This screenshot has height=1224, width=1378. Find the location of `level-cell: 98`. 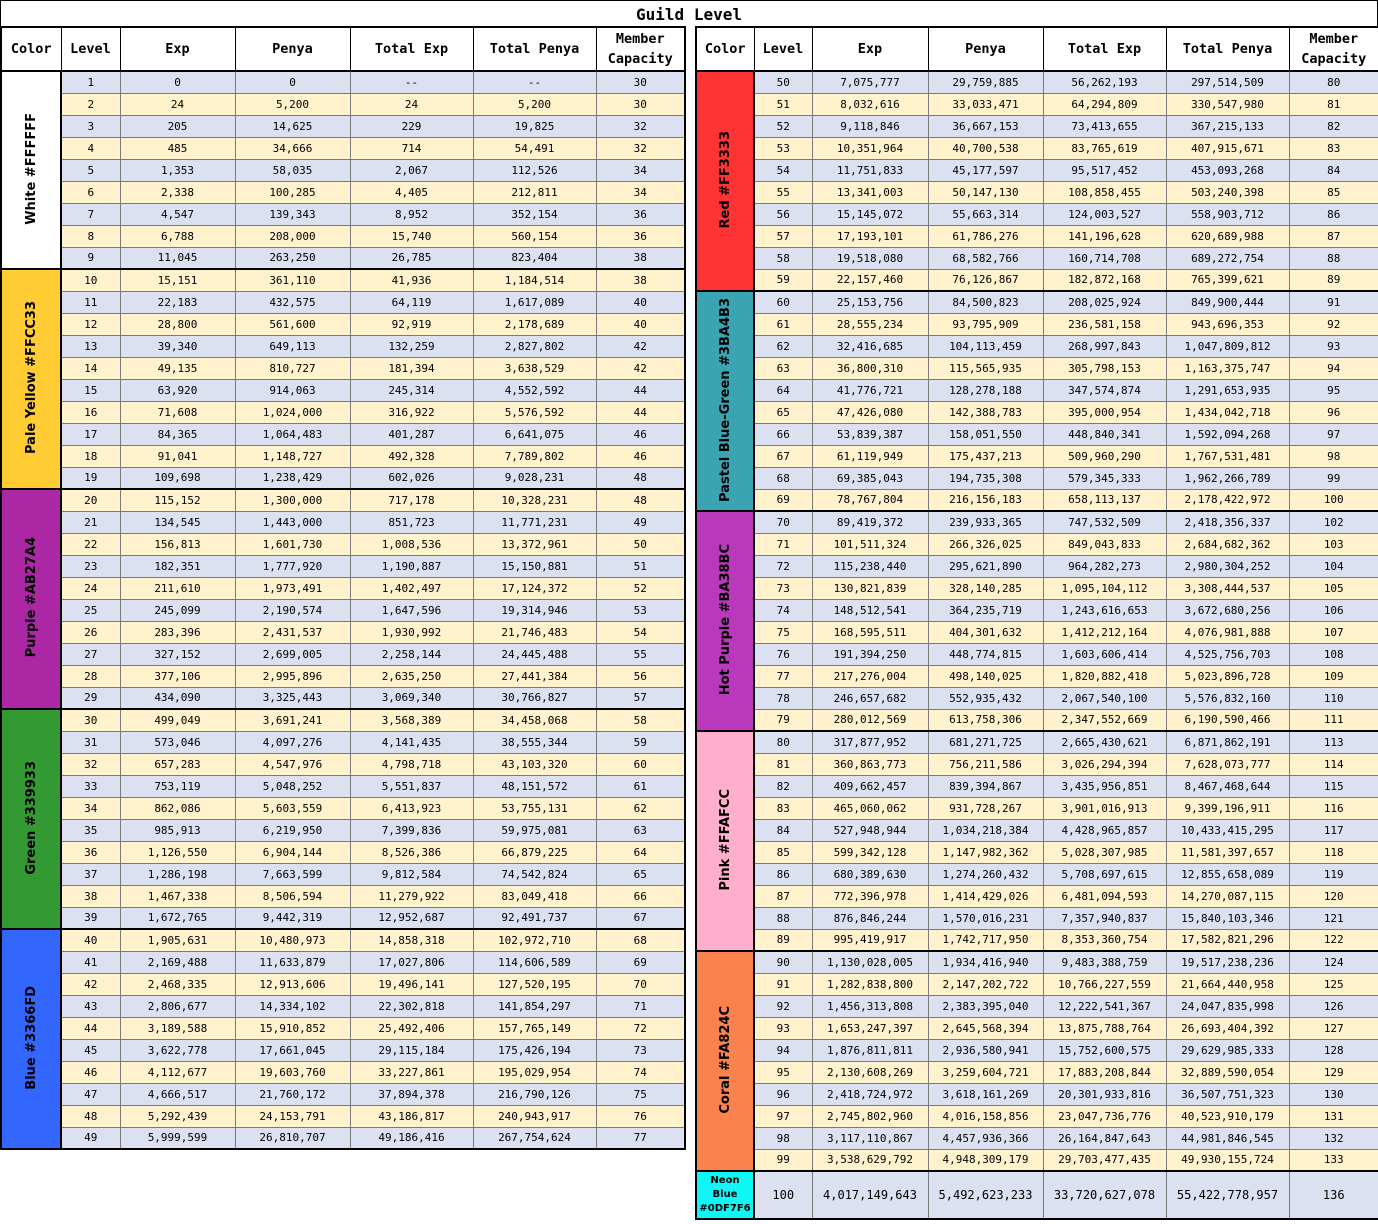

level-cell: 98 is located at coordinates (783, 1138).